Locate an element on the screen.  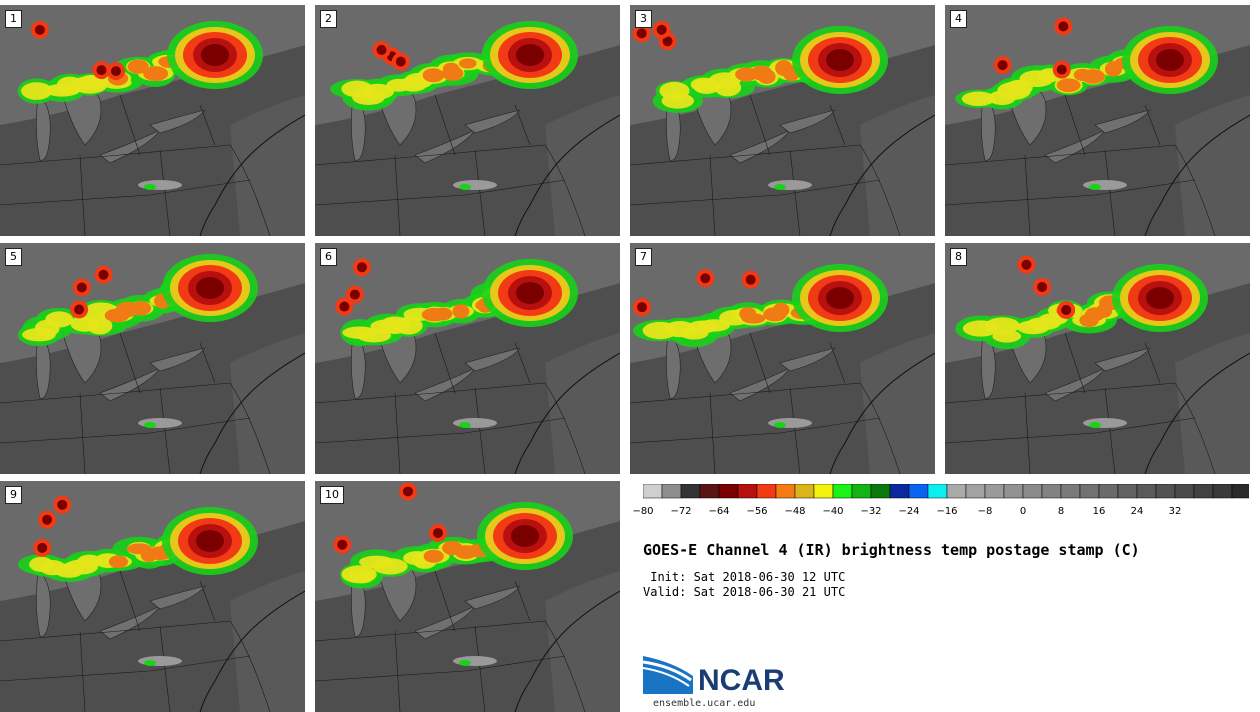
member-panel-8: 8 is located at coordinates (1097, 358).